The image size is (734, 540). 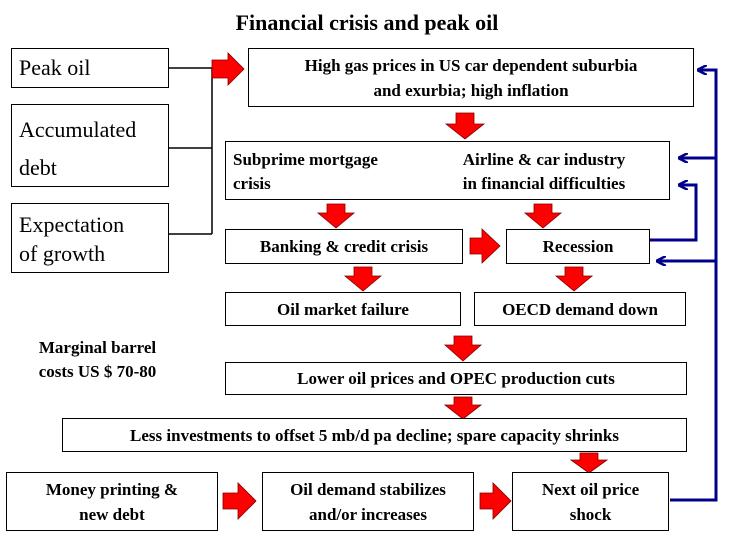 I want to click on arrow-to-next-shock, so click(x=589, y=463).